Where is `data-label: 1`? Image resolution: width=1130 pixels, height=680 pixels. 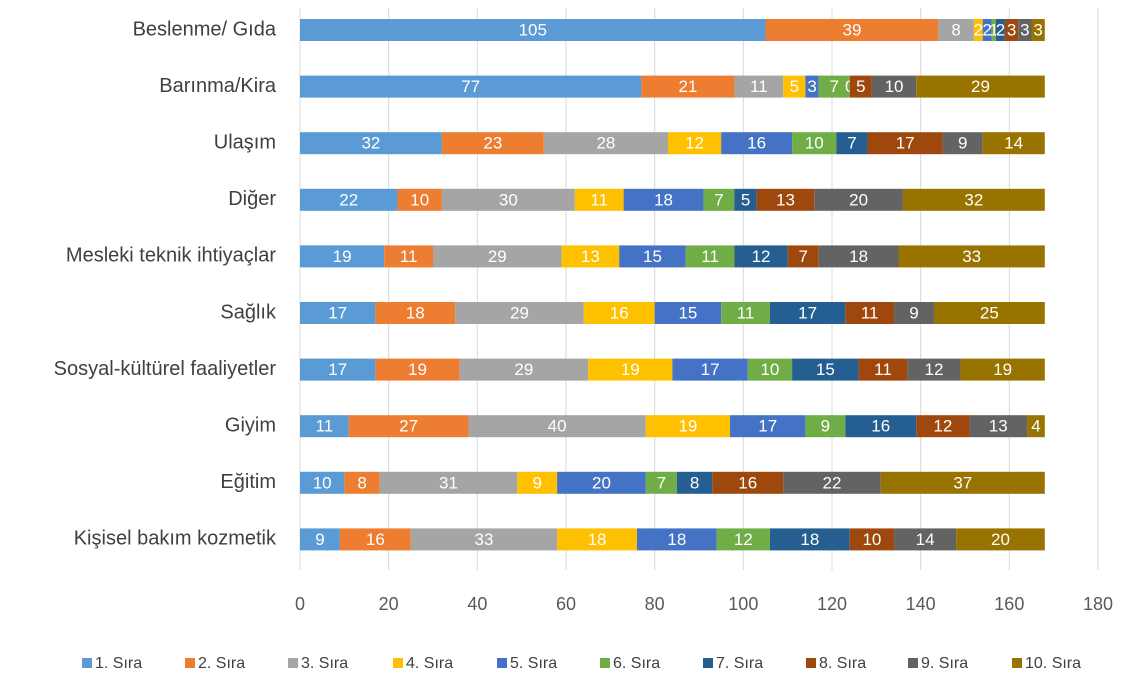
data-label: 1 is located at coordinates (993, 29).